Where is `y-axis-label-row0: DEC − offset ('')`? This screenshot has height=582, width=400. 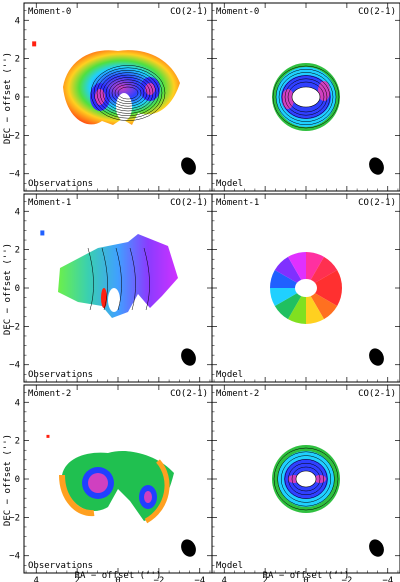
y-axis-label-row0: DEC − offset ('') is located at coordinates (8, 98).